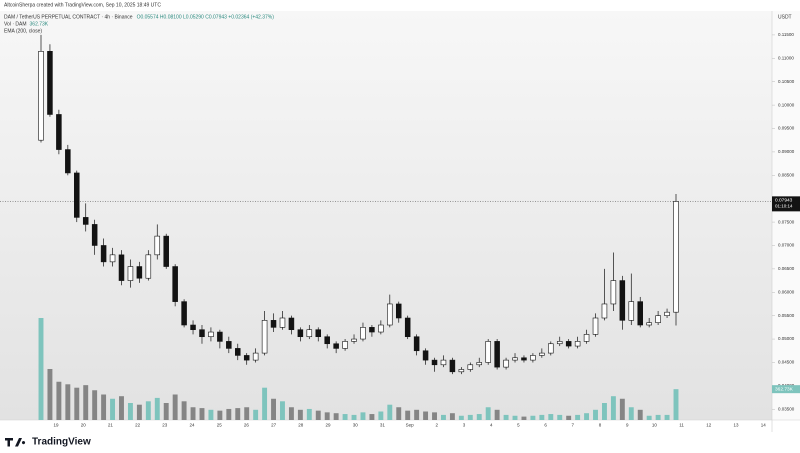  Describe the element at coordinates (736, 425) in the screenshot. I see `x-tick-label: 13` at that location.